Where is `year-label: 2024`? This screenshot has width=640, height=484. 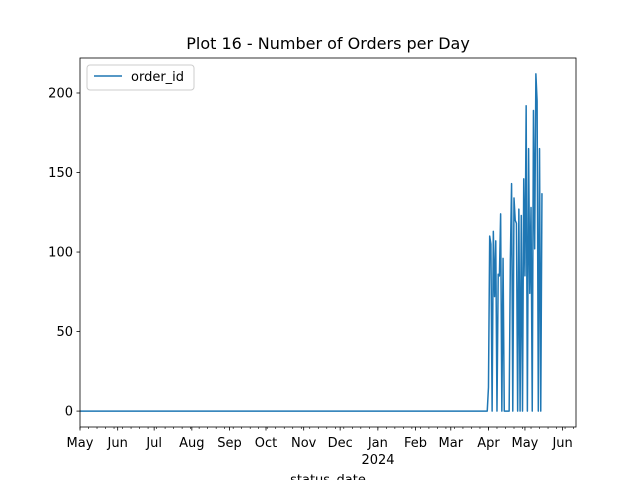 year-label: 2024 is located at coordinates (377, 460).